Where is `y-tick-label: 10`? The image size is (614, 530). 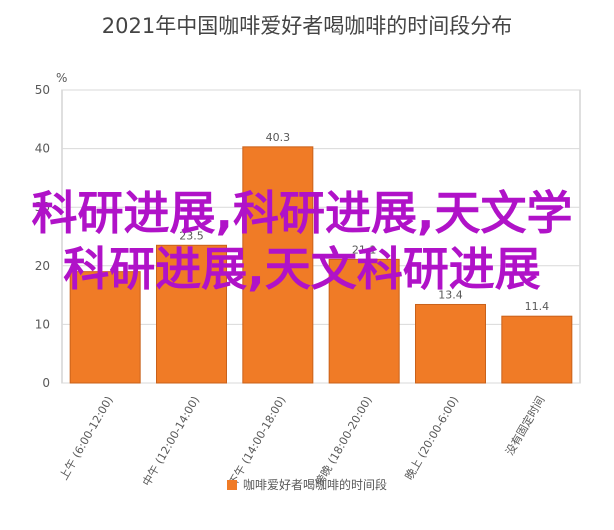
y-tick-label: 10 is located at coordinates (42, 324).